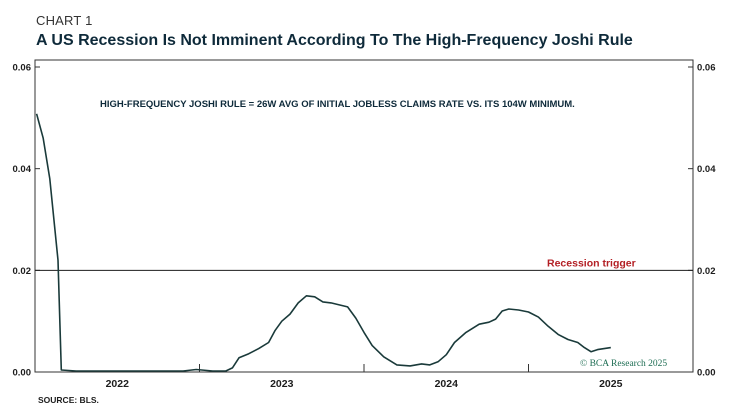 This screenshot has height=406, width=739. Describe the element at coordinates (118, 384) in the screenshot. I see `x-tick-label: 2022` at that location.